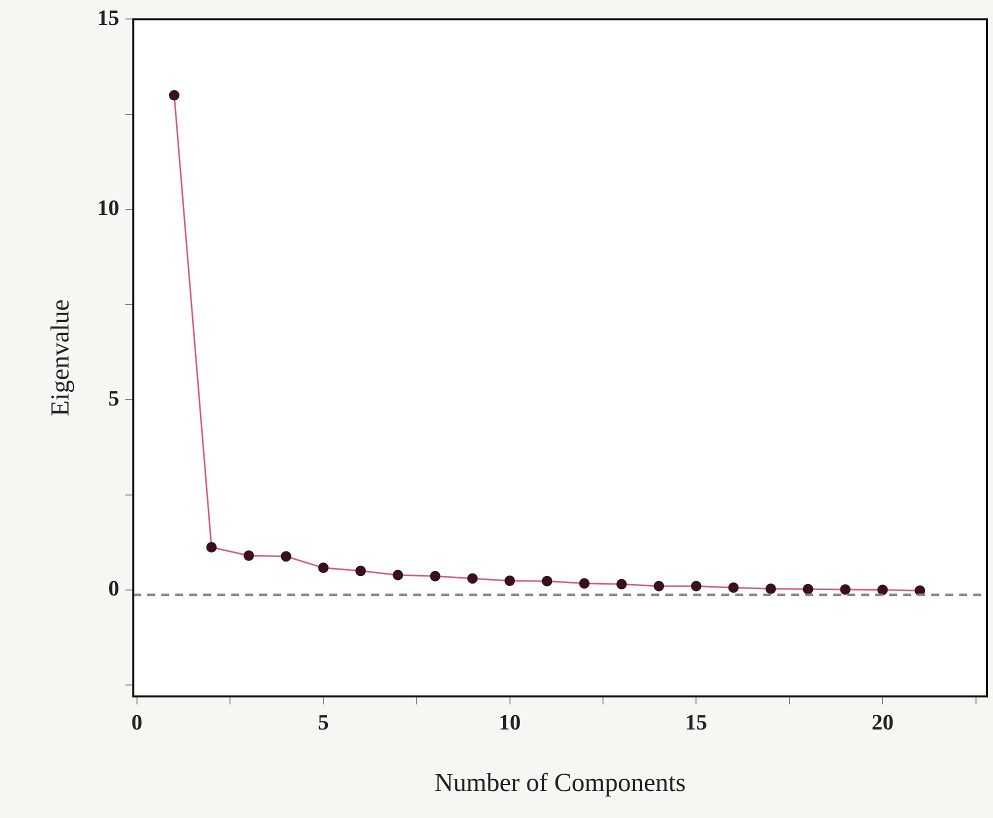 This screenshot has height=818, width=993. Describe the element at coordinates (108, 17) in the screenshot. I see `y-tick-label: 15` at that location.